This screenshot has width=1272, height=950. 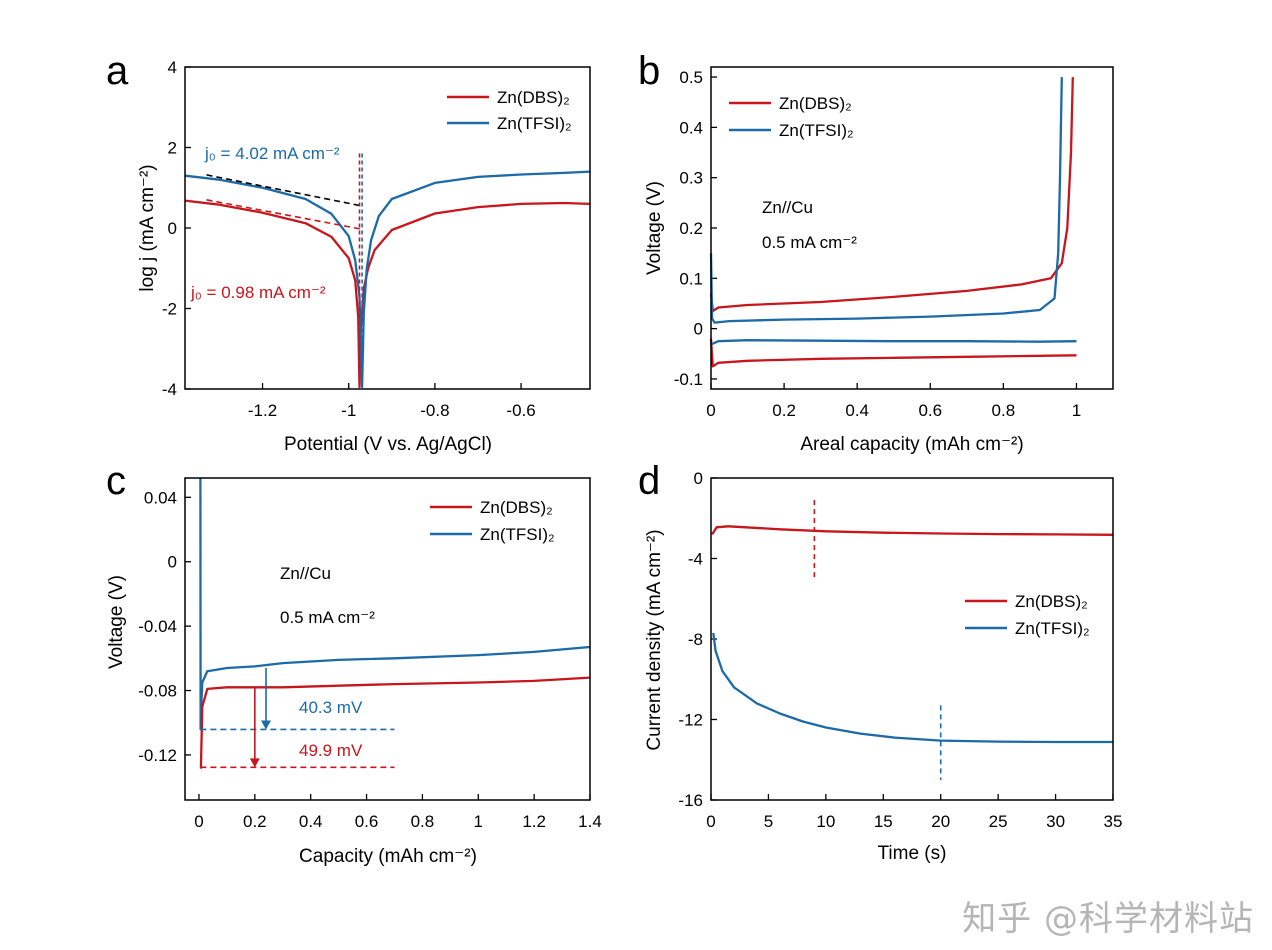 What do you see at coordinates (654, 228) in the screenshot?
I see `panel-b-ylabel: Voltage (V)` at bounding box center [654, 228].